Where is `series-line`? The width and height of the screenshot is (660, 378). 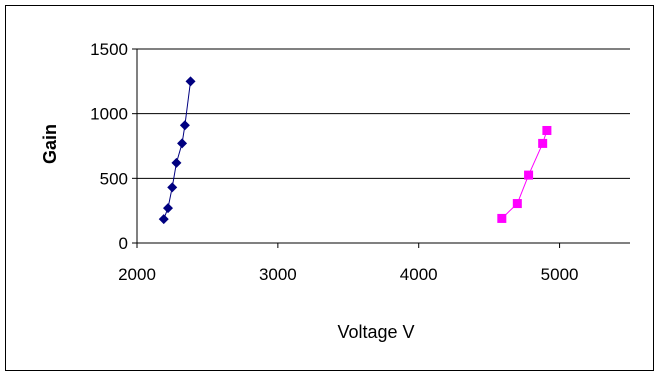
series-line is located at coordinates (177, 150).